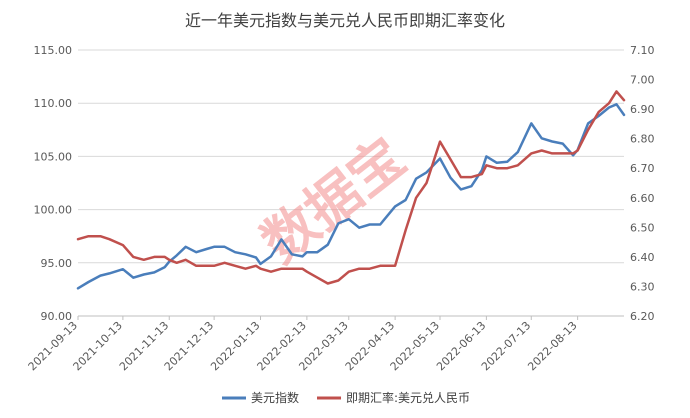  What do you see at coordinates (642, 316) in the screenshot?
I see `y-right-tick-label: 6.20` at bounding box center [642, 316].